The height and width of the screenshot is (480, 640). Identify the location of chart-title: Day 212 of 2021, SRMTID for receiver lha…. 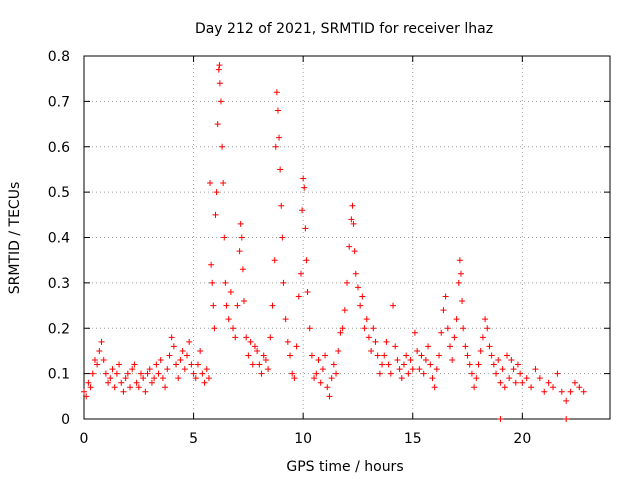
(344, 29).